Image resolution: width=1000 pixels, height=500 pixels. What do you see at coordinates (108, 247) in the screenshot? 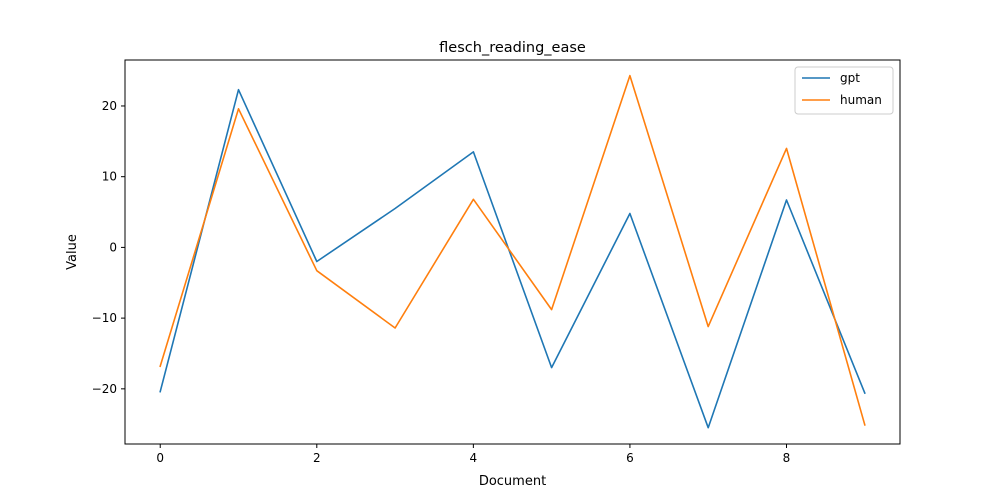
I see `y-axis-ticks: −20 −10 0 10 20` at bounding box center [108, 247].